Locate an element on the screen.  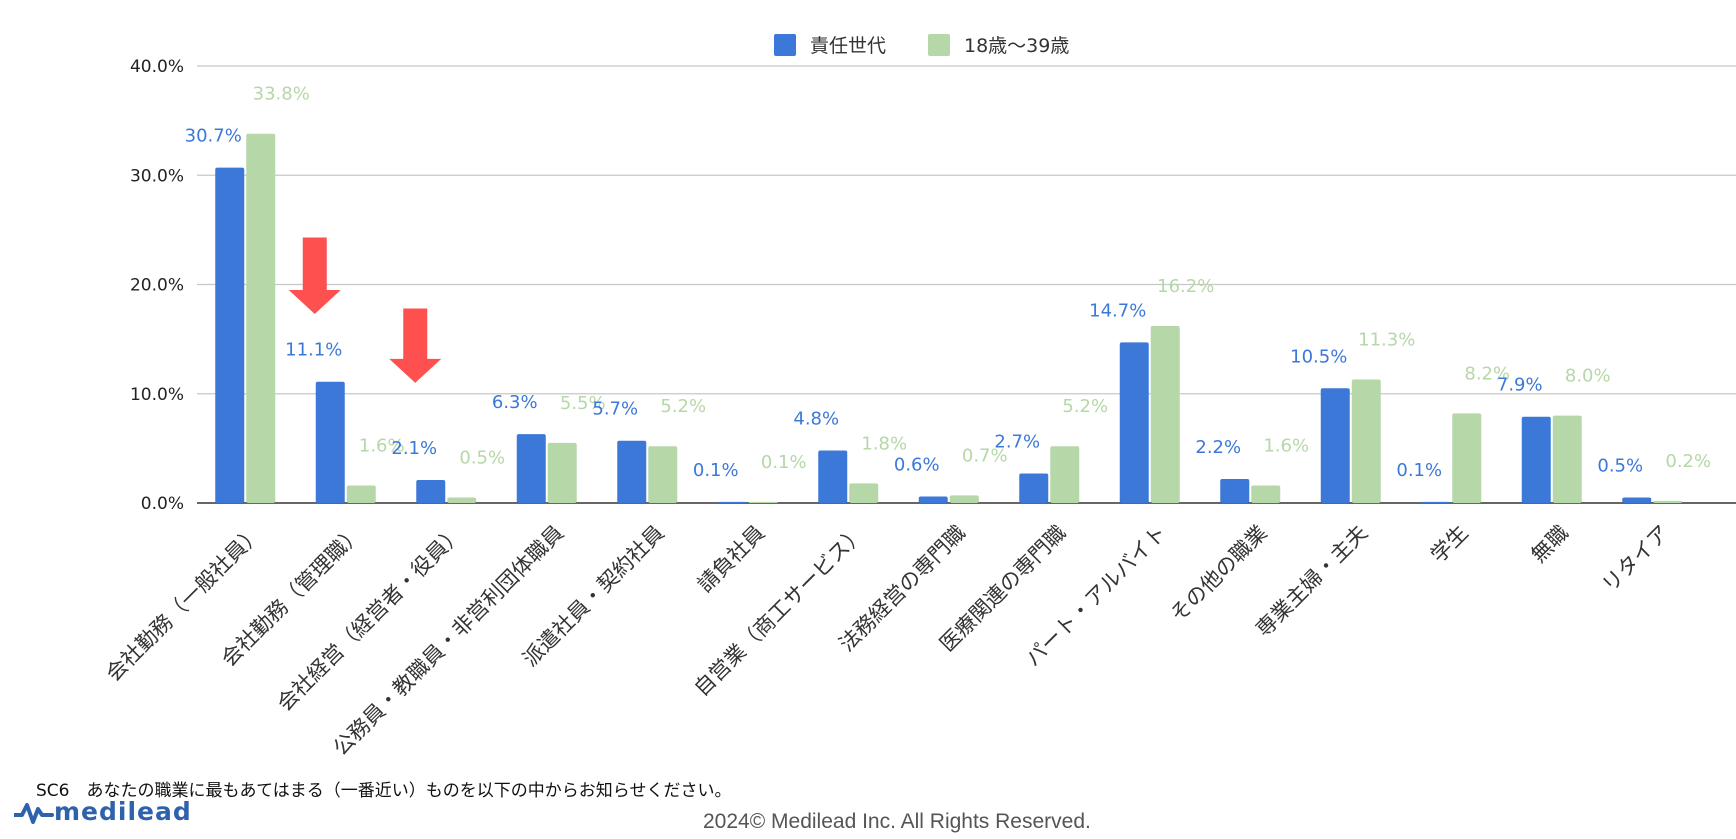
data-label: 8.2% is located at coordinates (1487, 373).